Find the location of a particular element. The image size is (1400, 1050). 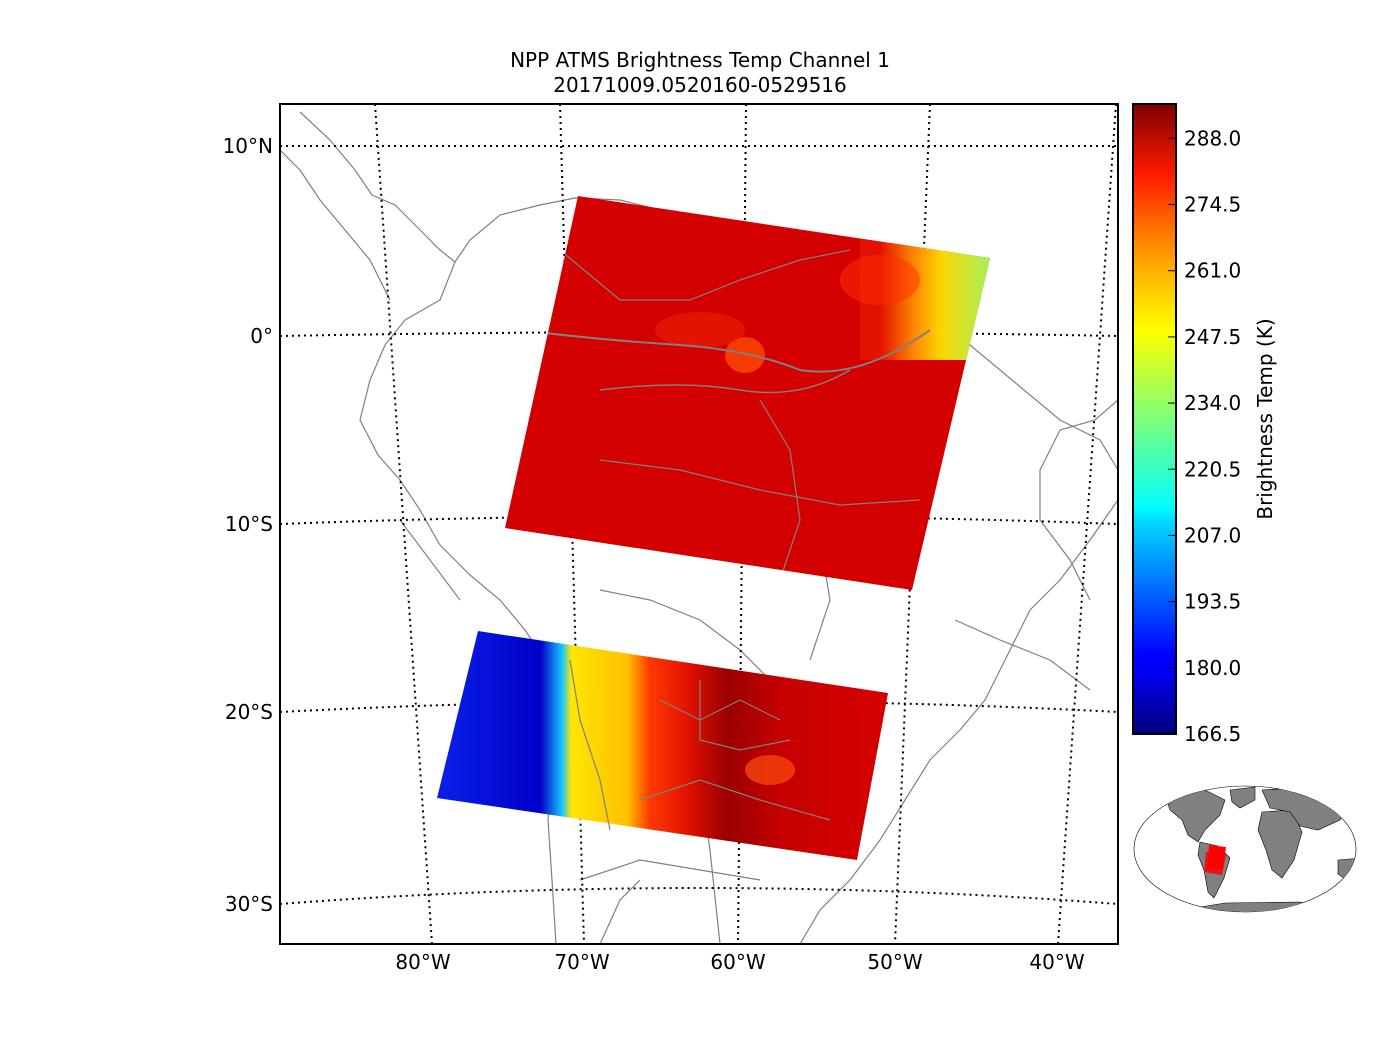

lon-label: 50°W is located at coordinates (894, 962).